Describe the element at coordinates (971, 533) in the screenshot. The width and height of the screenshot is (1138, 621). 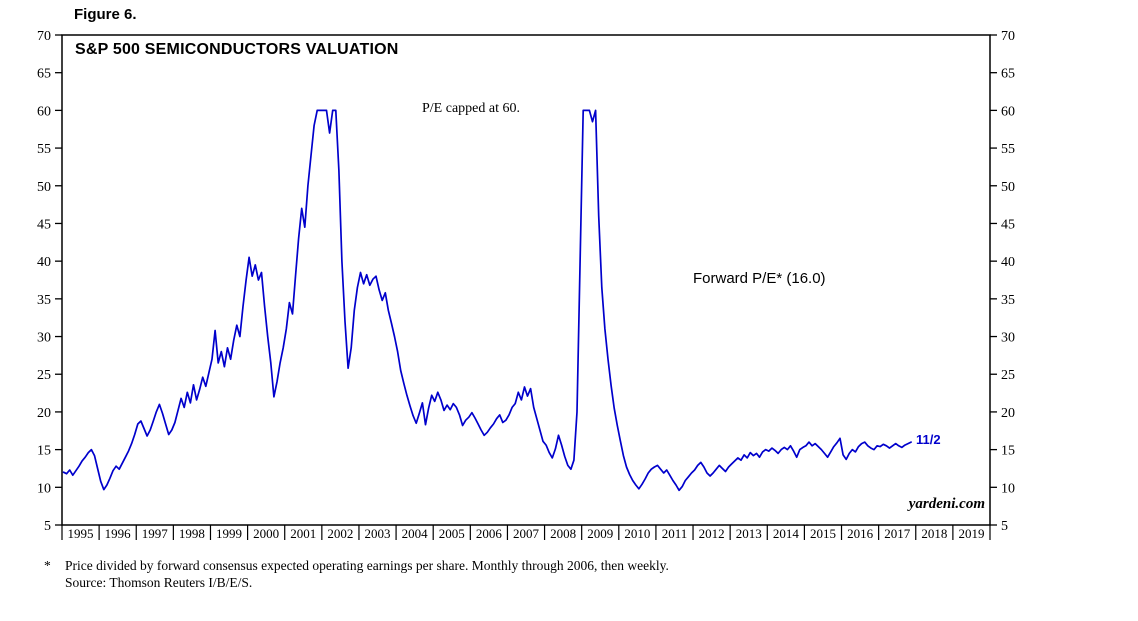
I see `svg-text: 2019` at that location.